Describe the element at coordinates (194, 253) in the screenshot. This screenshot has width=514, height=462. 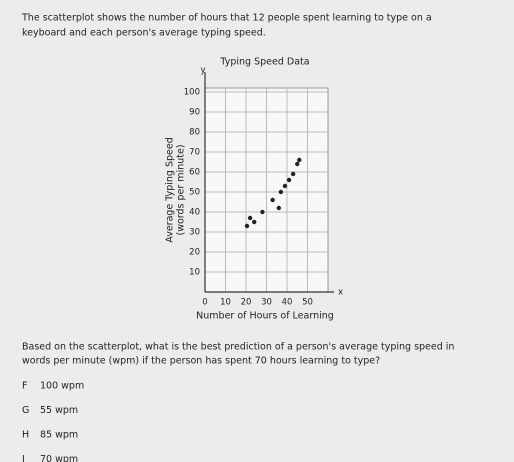
I see `y-tick-label: 20` at that location.